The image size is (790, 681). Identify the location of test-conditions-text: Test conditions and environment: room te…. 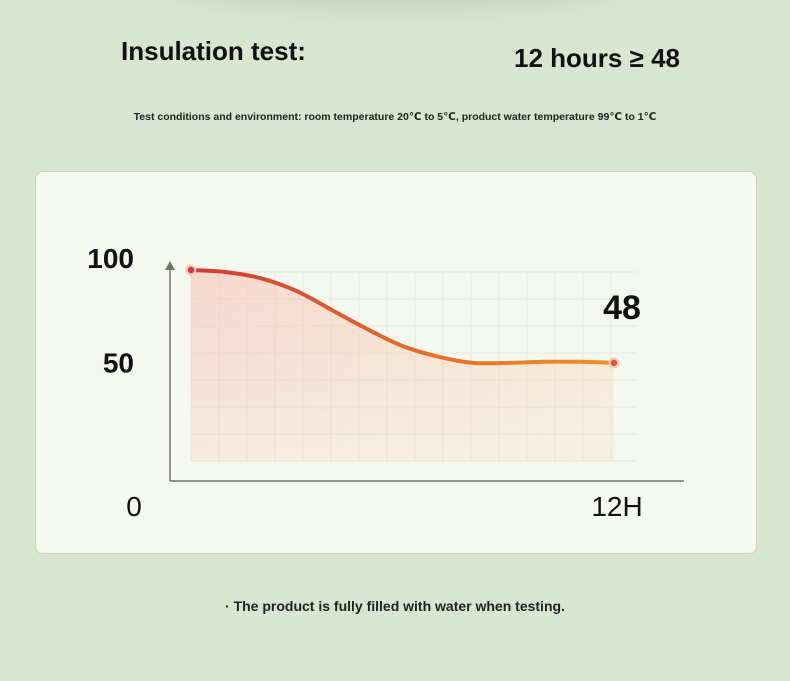
(395, 117).